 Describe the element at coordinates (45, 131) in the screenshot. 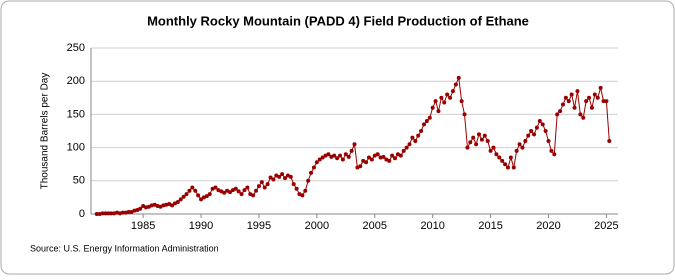

I see `y-axis-label: Thousand Barrels per Day` at that location.